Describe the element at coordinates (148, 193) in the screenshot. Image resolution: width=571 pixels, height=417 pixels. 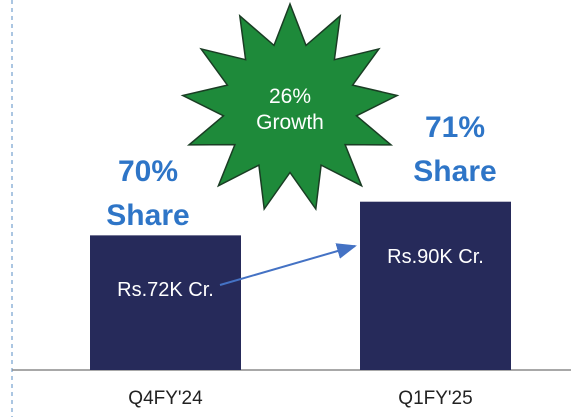
I see `annotation: 70% Share` at that location.